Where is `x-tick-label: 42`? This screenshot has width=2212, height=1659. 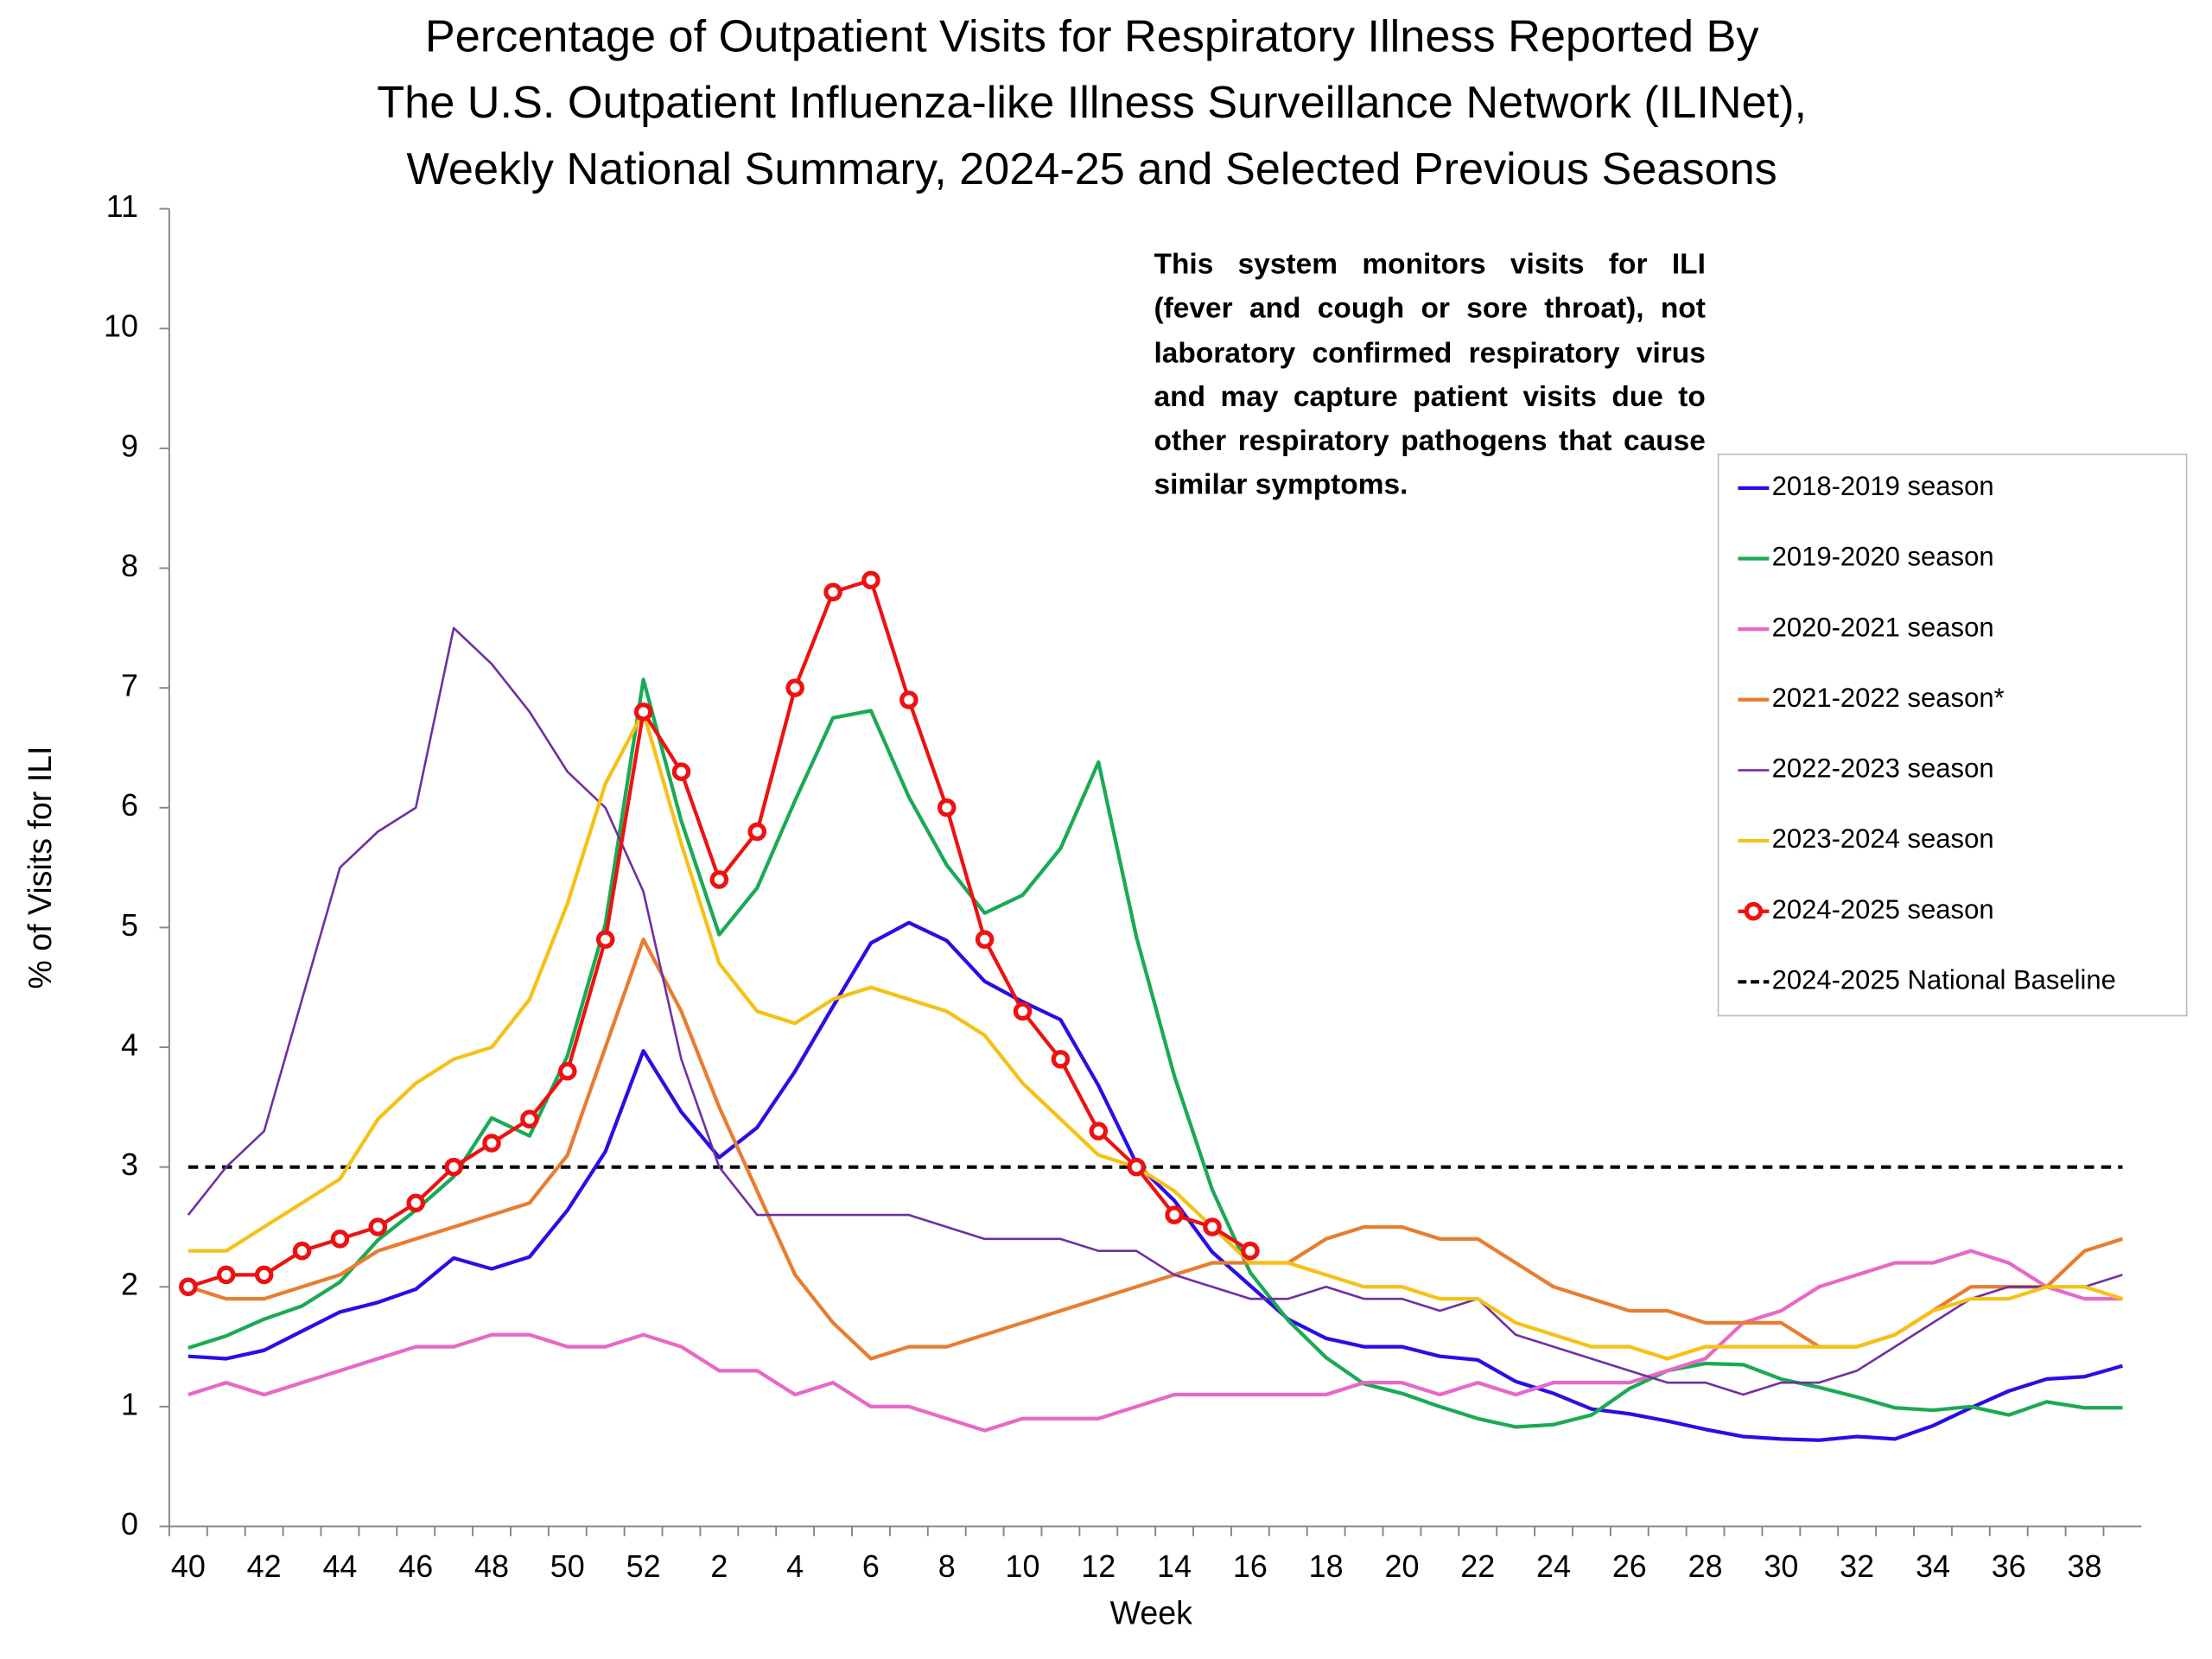
x-tick-label: 42 is located at coordinates (264, 1566).